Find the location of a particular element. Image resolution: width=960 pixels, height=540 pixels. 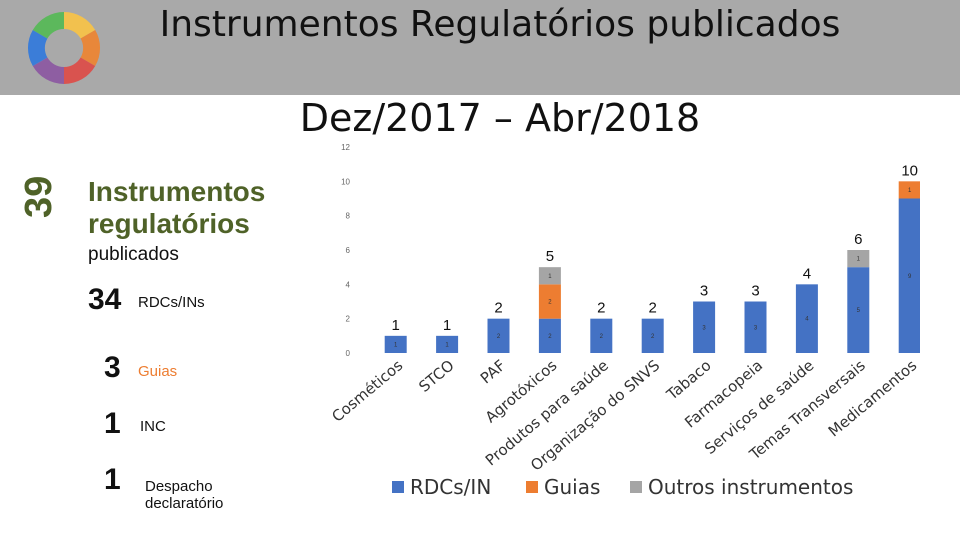

segment-label-1-10: 1 is located at coordinates (910, 191).